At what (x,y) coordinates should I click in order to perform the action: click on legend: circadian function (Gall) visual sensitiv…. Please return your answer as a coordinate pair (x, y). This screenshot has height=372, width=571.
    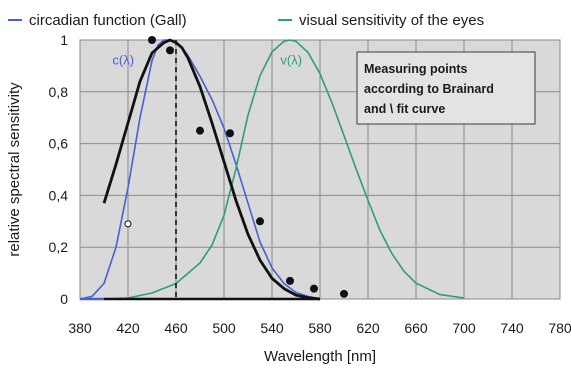
    Looking at the image, I should click on (246, 20).